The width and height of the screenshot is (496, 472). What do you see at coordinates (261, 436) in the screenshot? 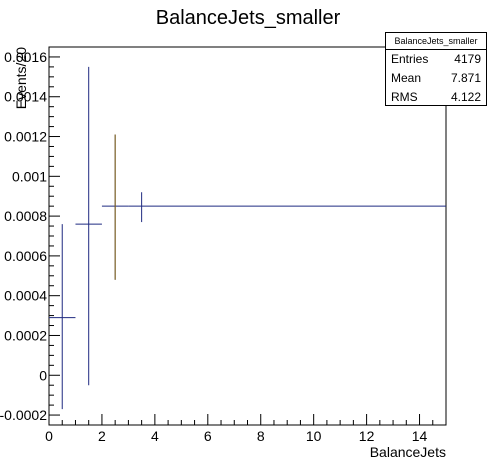
I see `x-tick-label: 8` at bounding box center [261, 436].